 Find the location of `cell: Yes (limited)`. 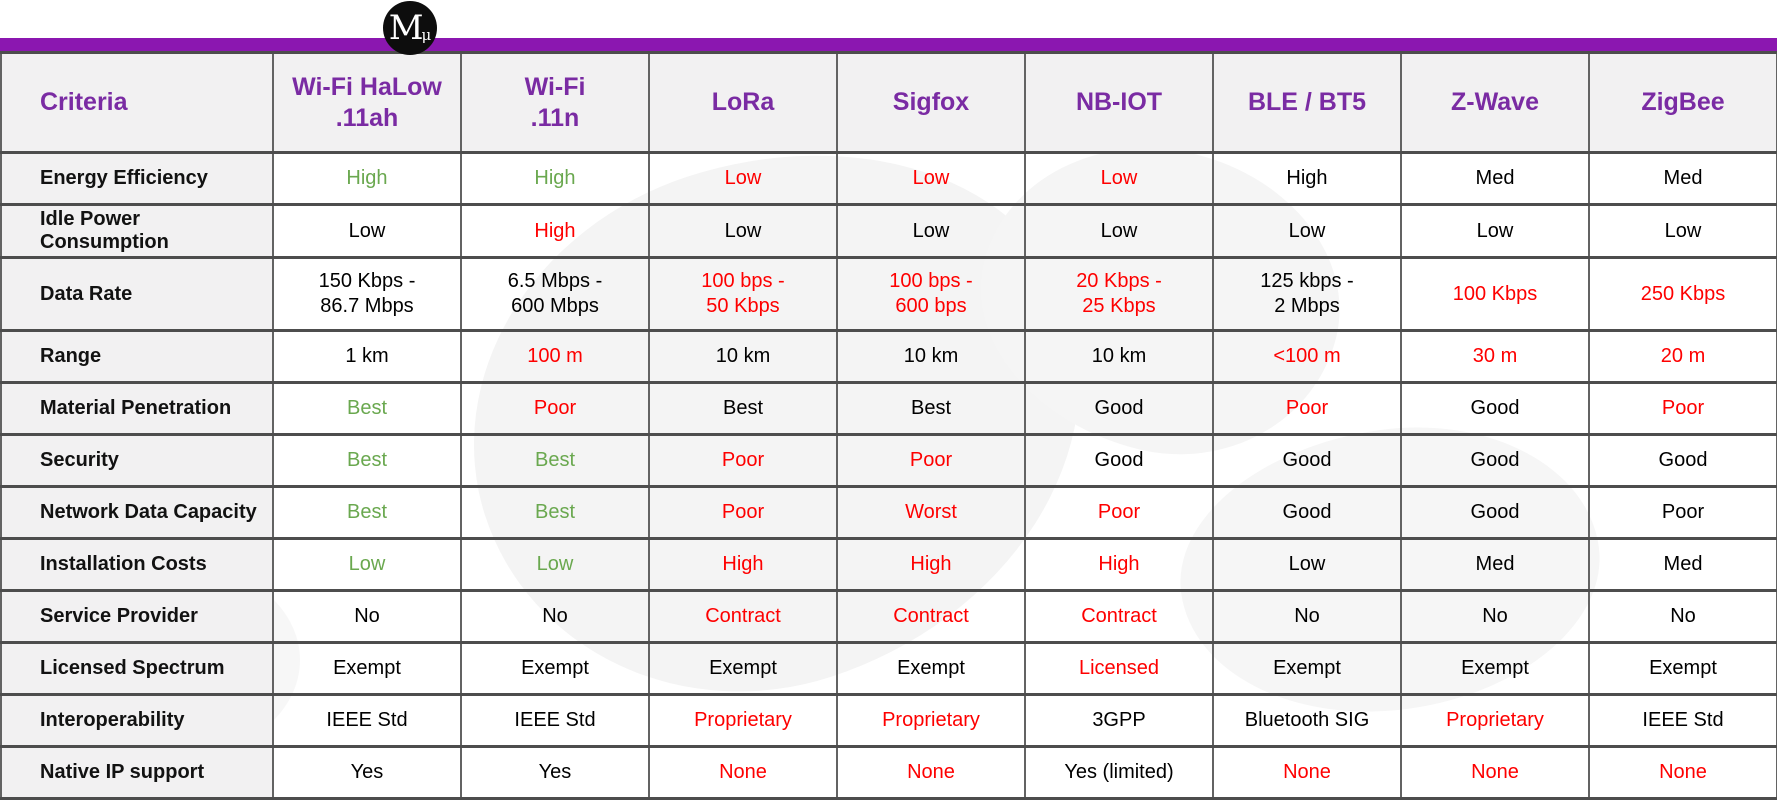

cell: Yes (limited) is located at coordinates (1119, 772).